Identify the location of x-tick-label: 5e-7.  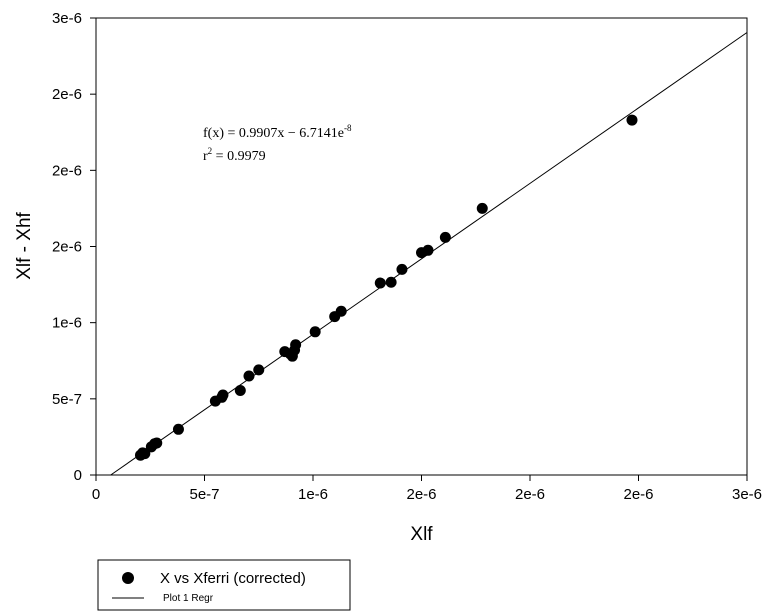
(204, 494).